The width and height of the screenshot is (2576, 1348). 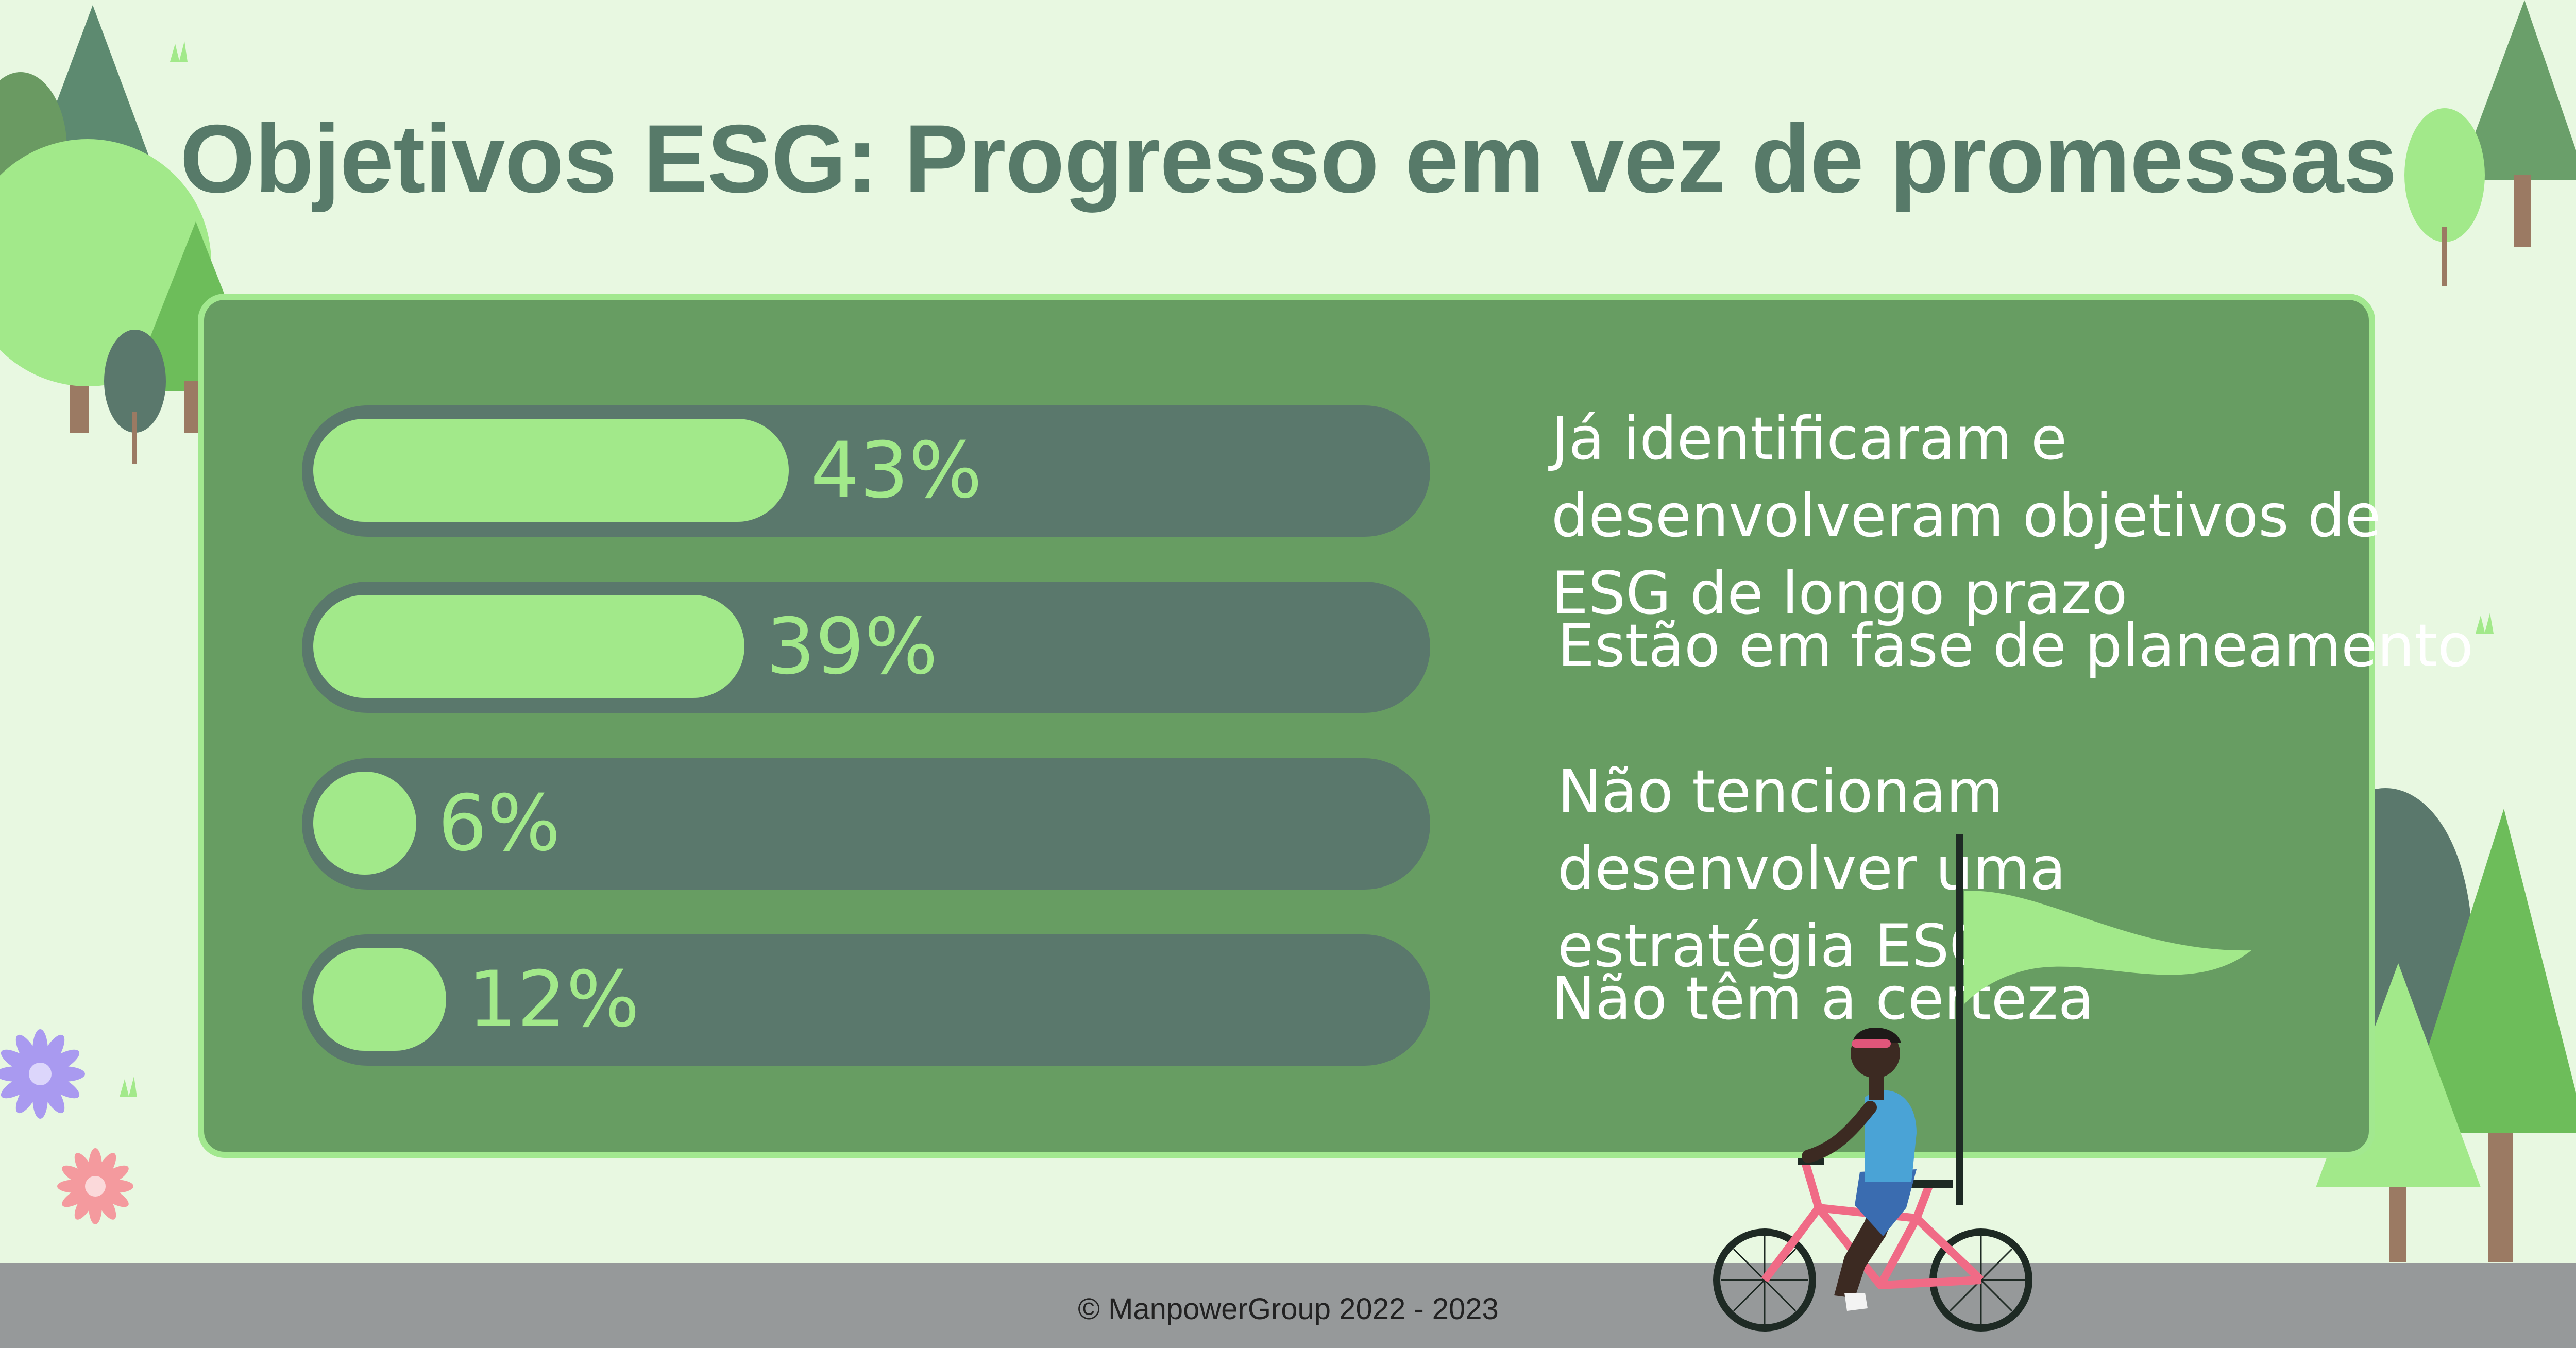 I want to click on flower-pink-icon, so click(x=95, y=1186).